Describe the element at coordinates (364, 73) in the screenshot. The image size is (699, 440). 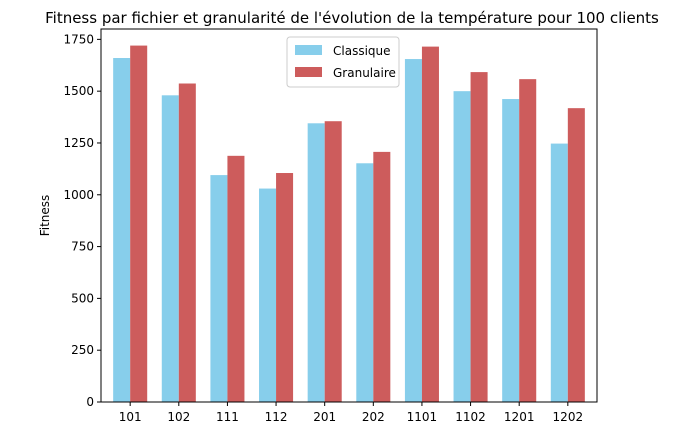
I see `legend-label-granulaire: Granulaire` at that location.